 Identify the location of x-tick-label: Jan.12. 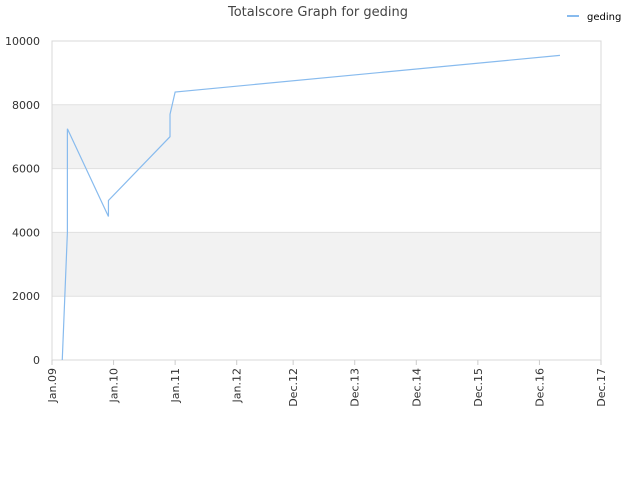
(237, 385).